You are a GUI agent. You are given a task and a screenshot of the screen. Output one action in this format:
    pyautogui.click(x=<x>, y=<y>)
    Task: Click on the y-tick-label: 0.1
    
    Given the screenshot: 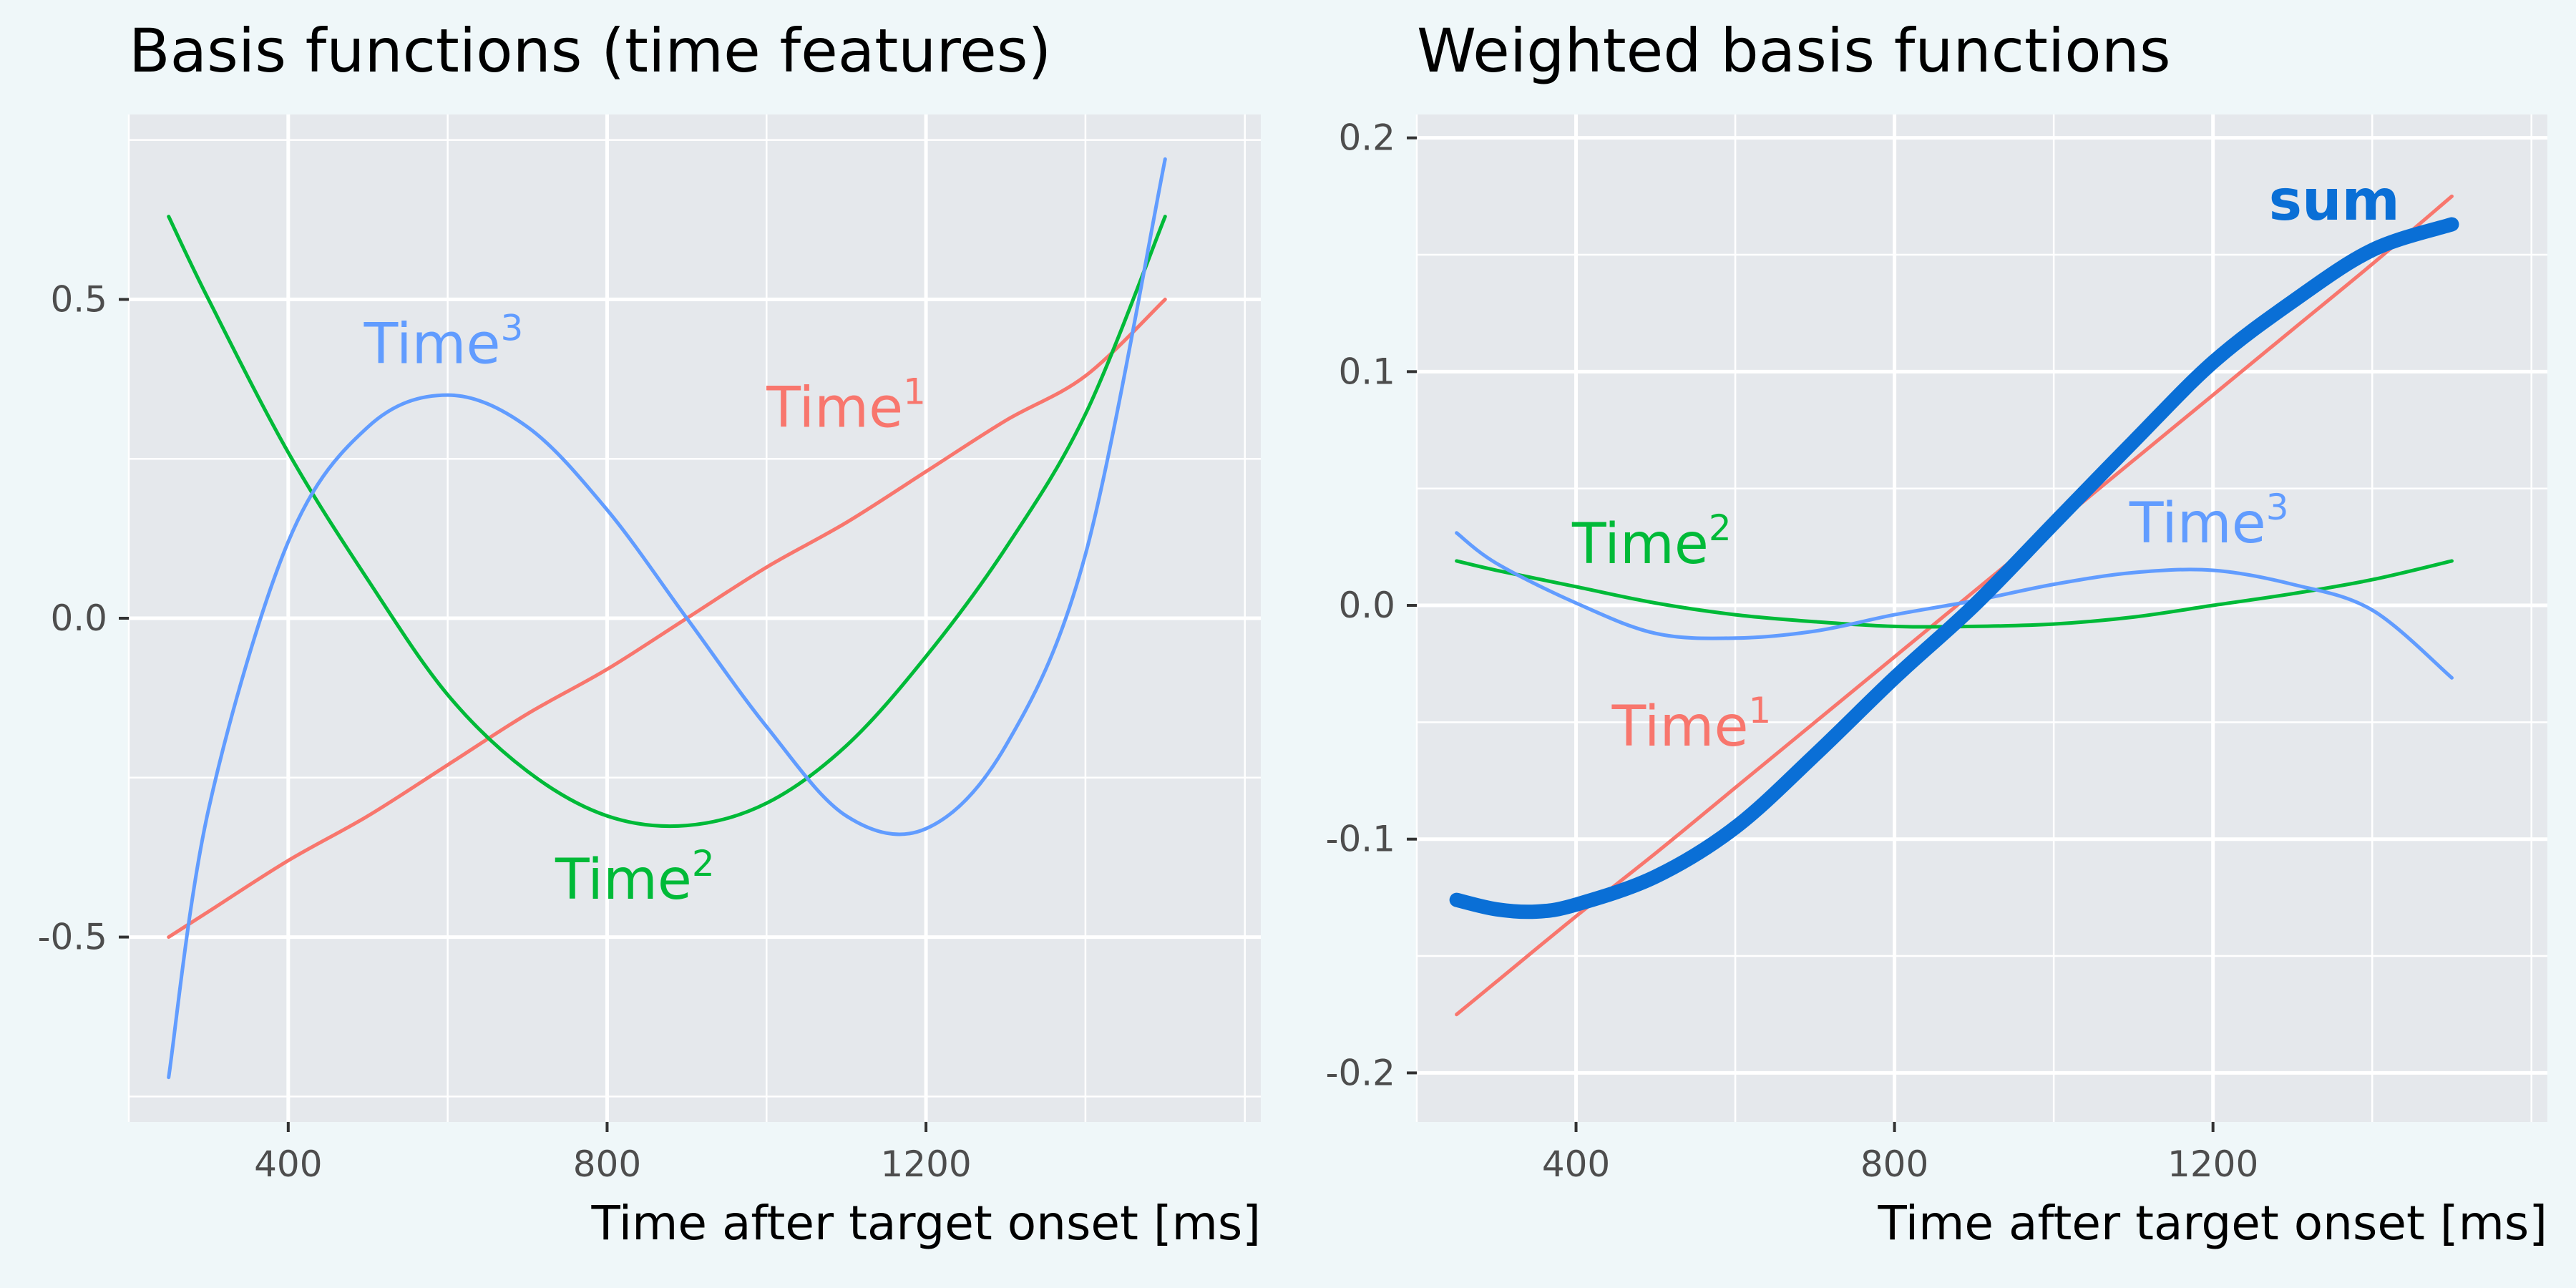 What is the action you would take?
    pyautogui.click(x=1366, y=372)
    